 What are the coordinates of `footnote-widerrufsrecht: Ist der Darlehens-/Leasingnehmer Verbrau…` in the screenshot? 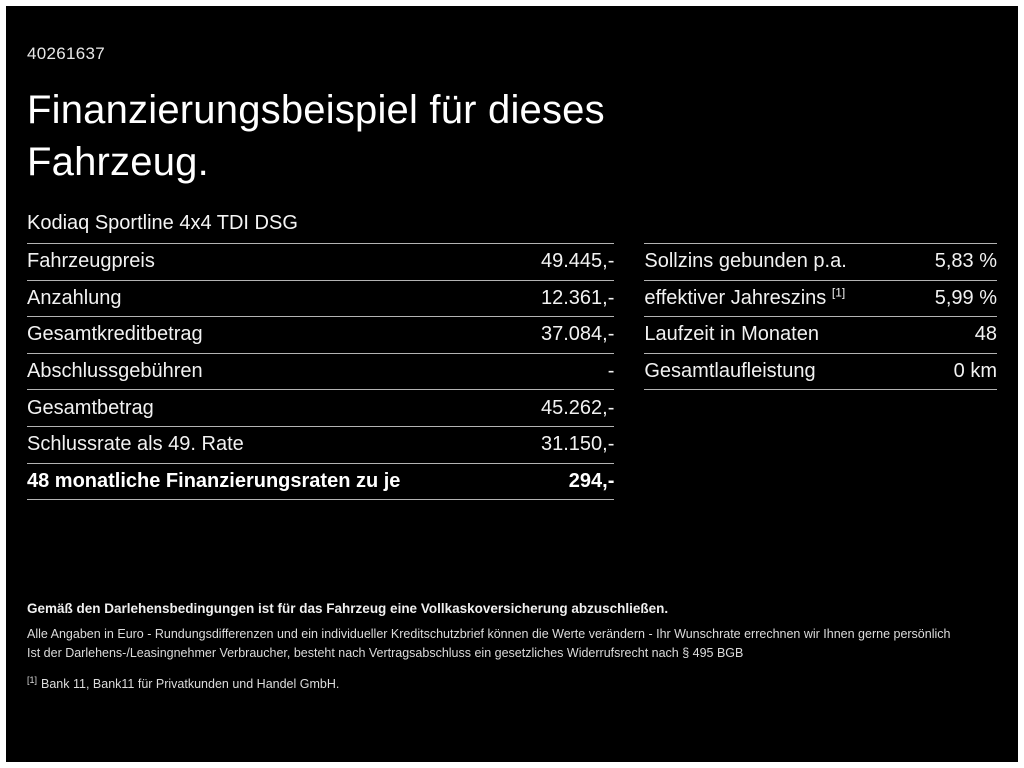 It's located at (385, 653).